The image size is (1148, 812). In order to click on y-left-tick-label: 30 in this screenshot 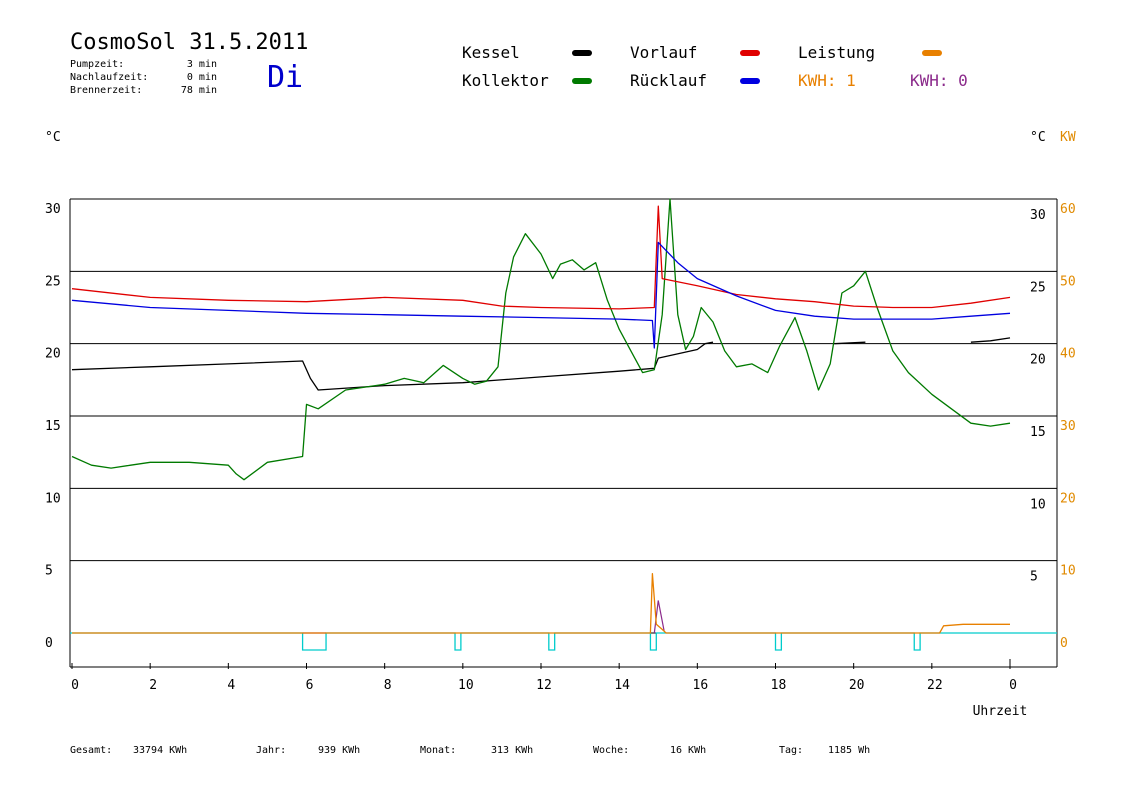, I will do `click(53, 209)`.